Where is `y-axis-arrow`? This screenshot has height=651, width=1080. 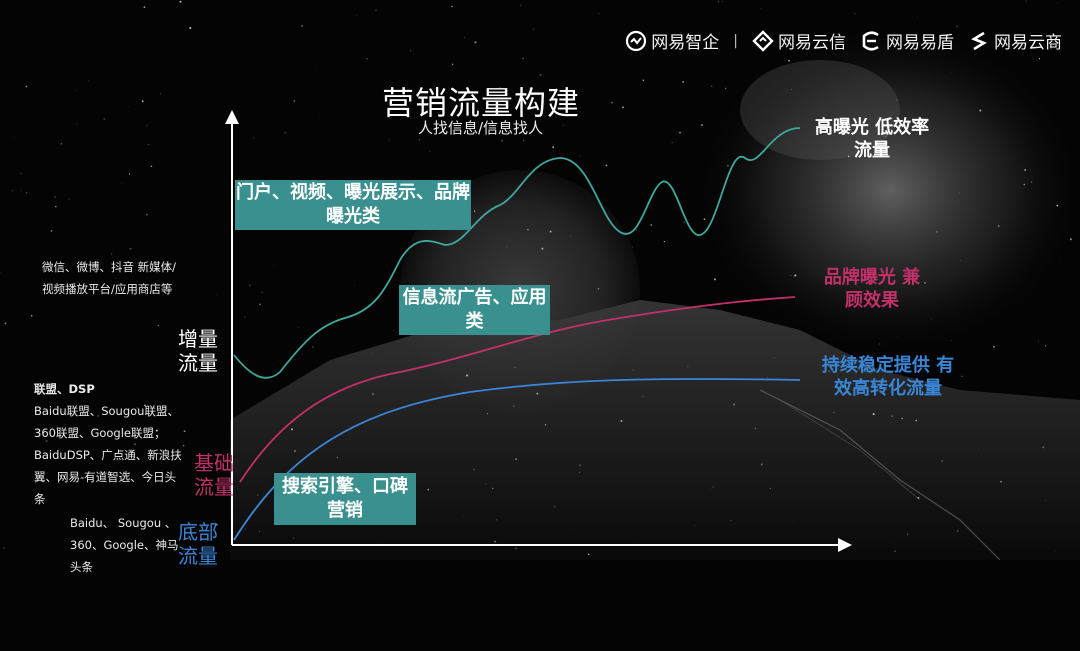 y-axis-arrow is located at coordinates (232, 117).